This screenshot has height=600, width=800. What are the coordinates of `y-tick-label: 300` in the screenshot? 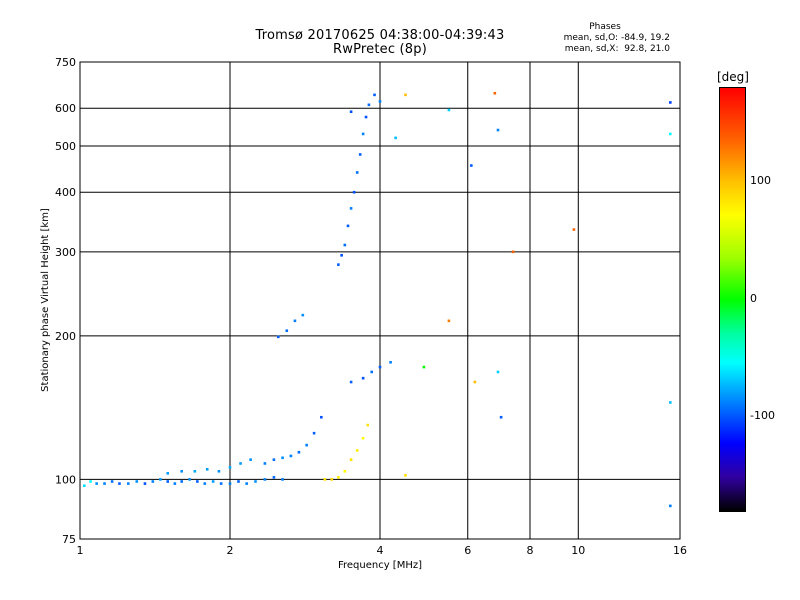 It's located at (65, 252).